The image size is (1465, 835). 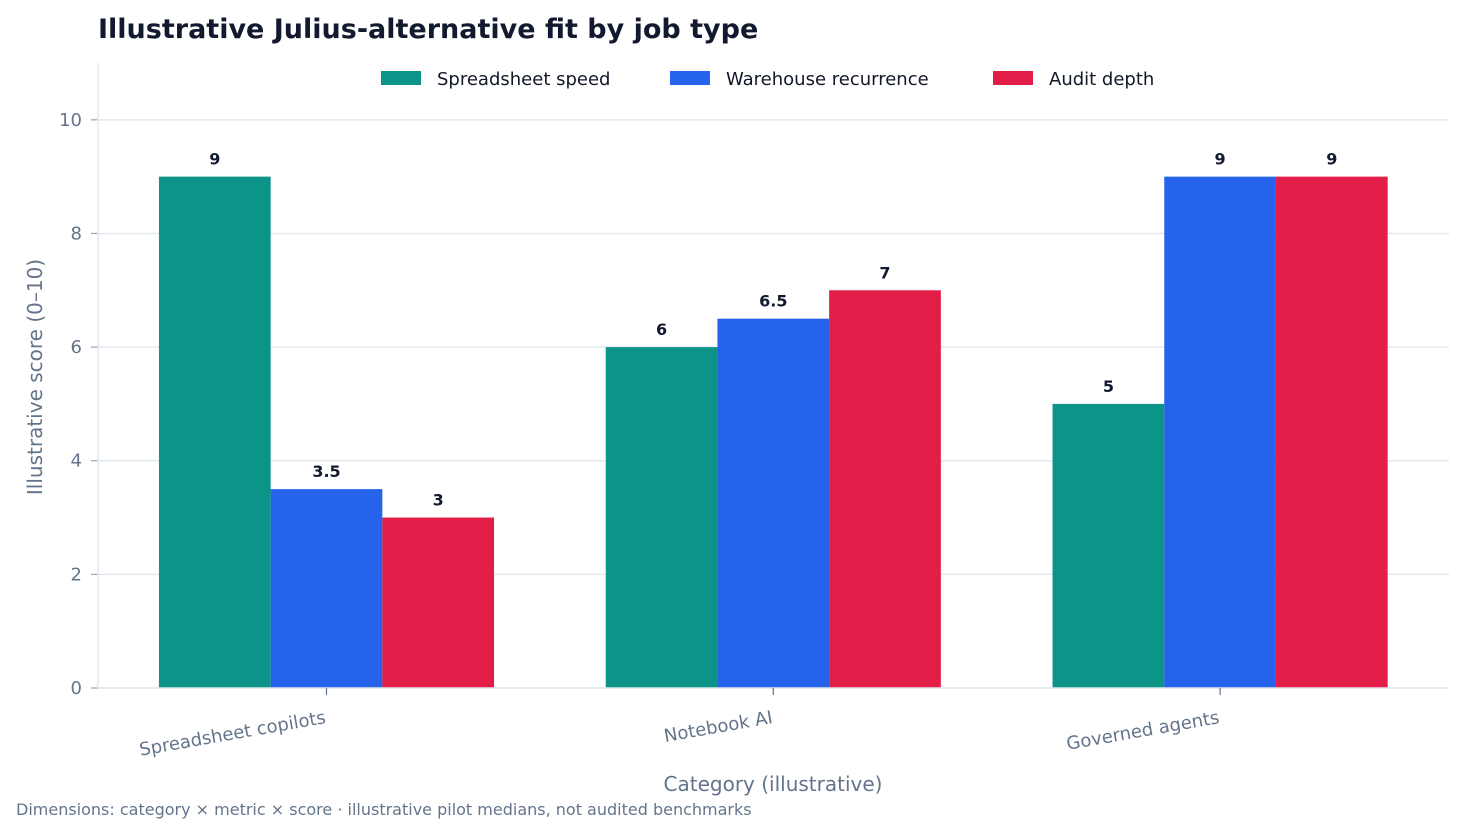 I want to click on data-label: 6.5, so click(x=773, y=301).